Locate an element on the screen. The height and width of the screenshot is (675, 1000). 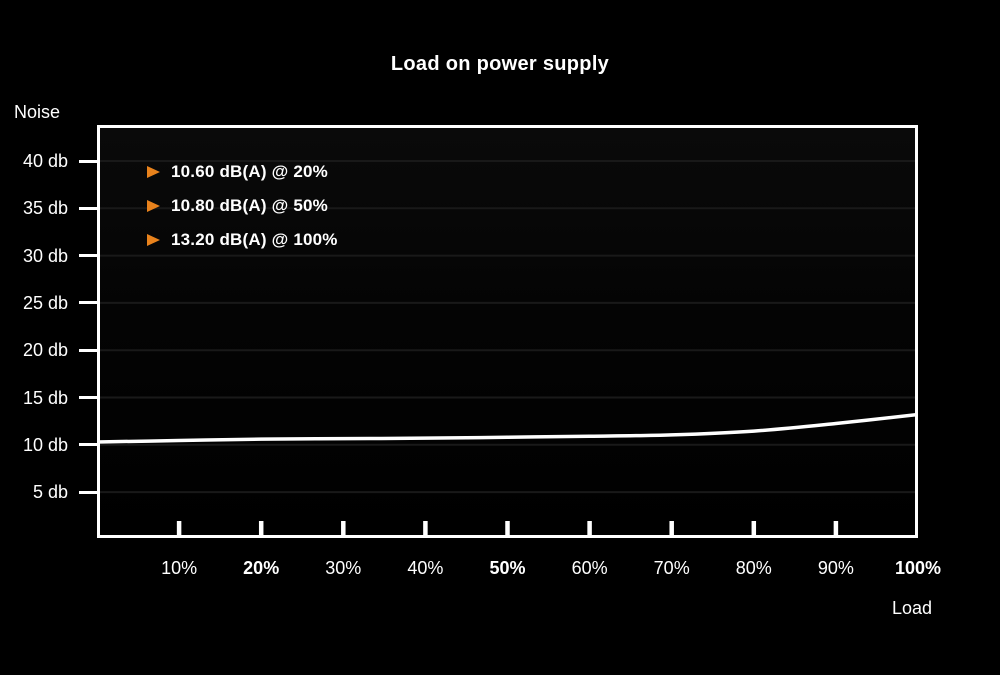
annotation-row: 10.60 dB(A) @ 20% is located at coordinates (242, 172).